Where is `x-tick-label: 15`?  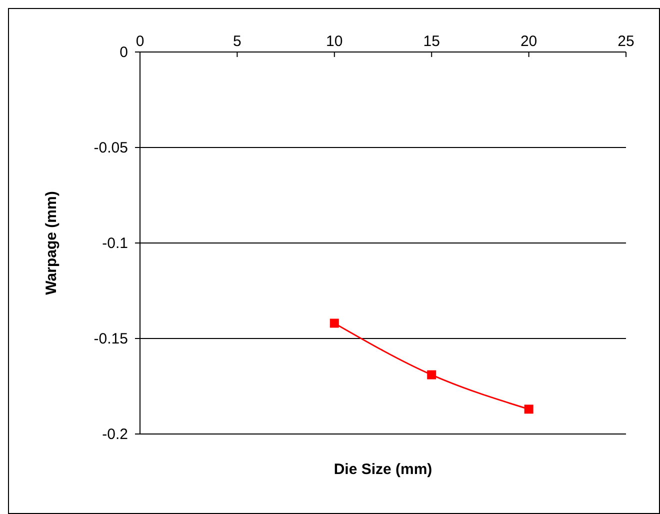
x-tick-label: 15 is located at coordinates (431, 41).